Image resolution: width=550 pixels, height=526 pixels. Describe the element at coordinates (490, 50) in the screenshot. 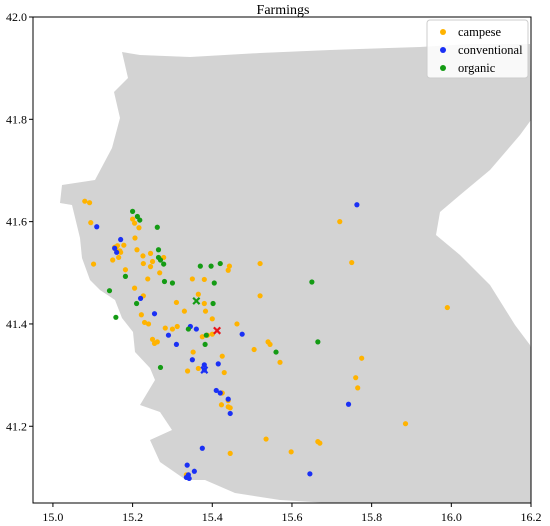

I see `legend-label-conventional: conventional` at that location.